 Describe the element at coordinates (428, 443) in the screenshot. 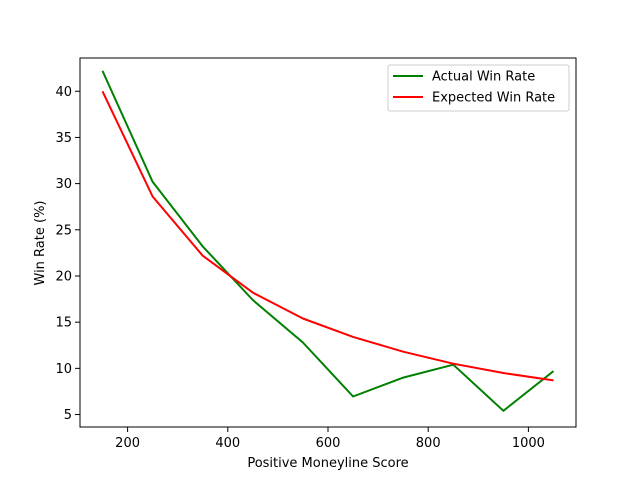

I see `x-tick-label: 800` at that location.